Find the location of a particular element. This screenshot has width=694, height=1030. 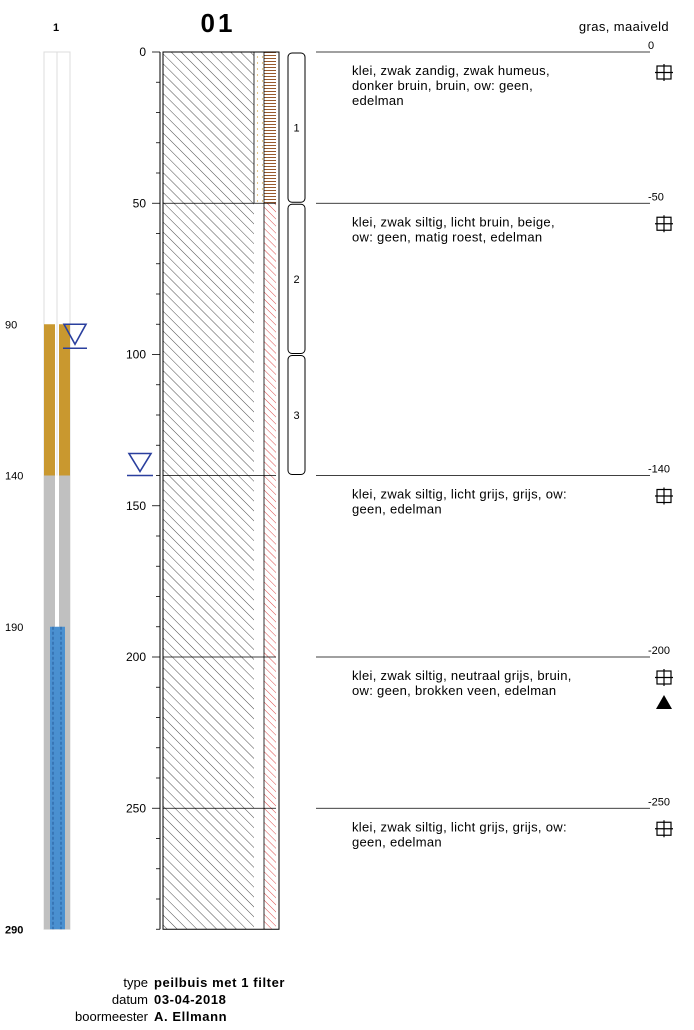

axis-tick-label: 250 is located at coordinates (136, 808).